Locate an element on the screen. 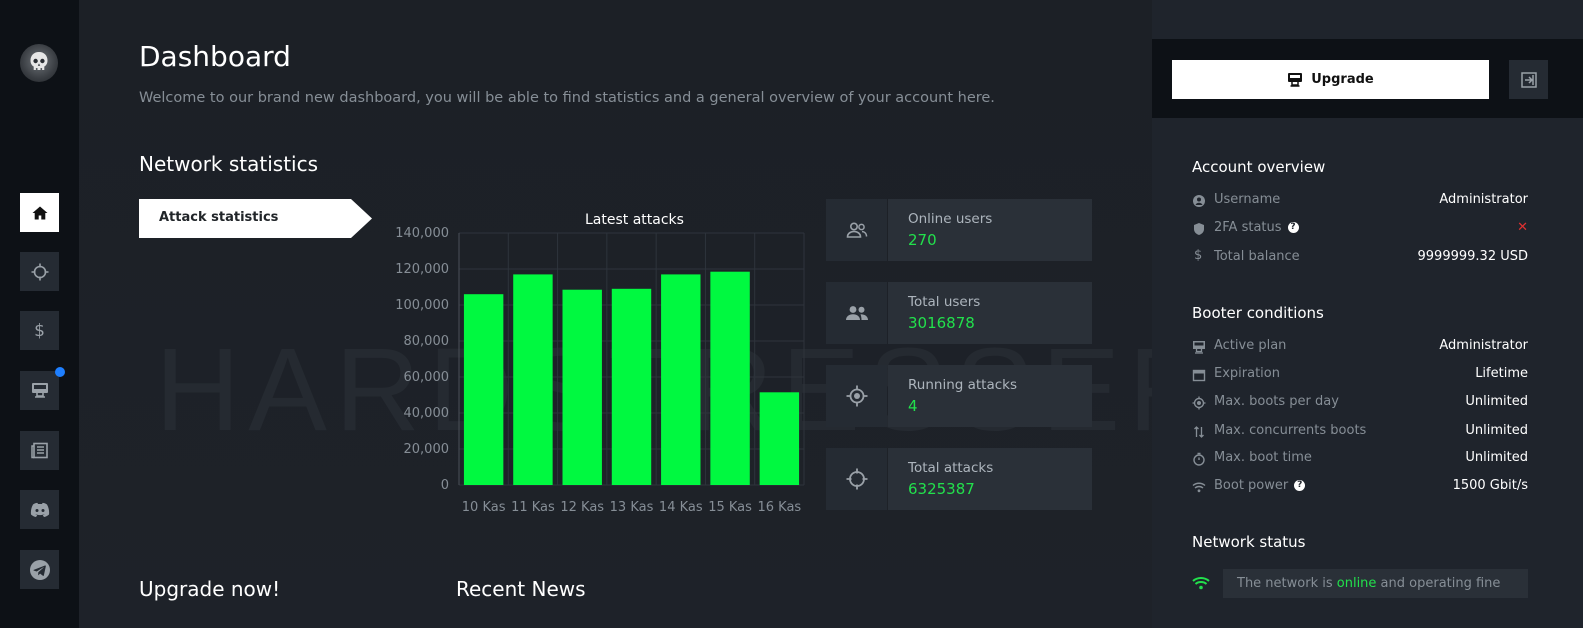 This screenshot has height=628, width=1583. row-label-text: 2FA status is located at coordinates (1248, 227).